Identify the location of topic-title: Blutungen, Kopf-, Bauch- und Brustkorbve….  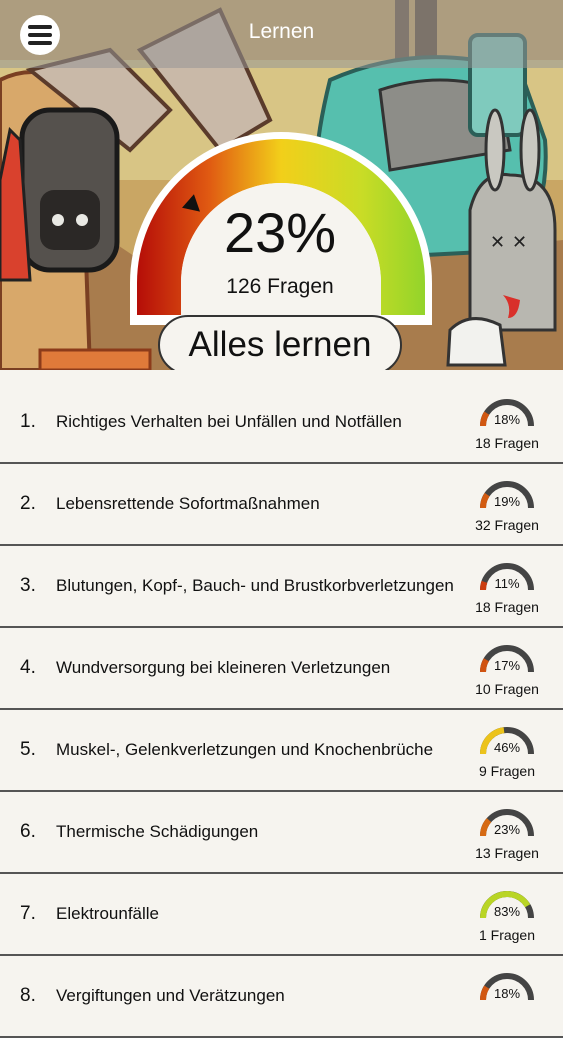
(255, 585).